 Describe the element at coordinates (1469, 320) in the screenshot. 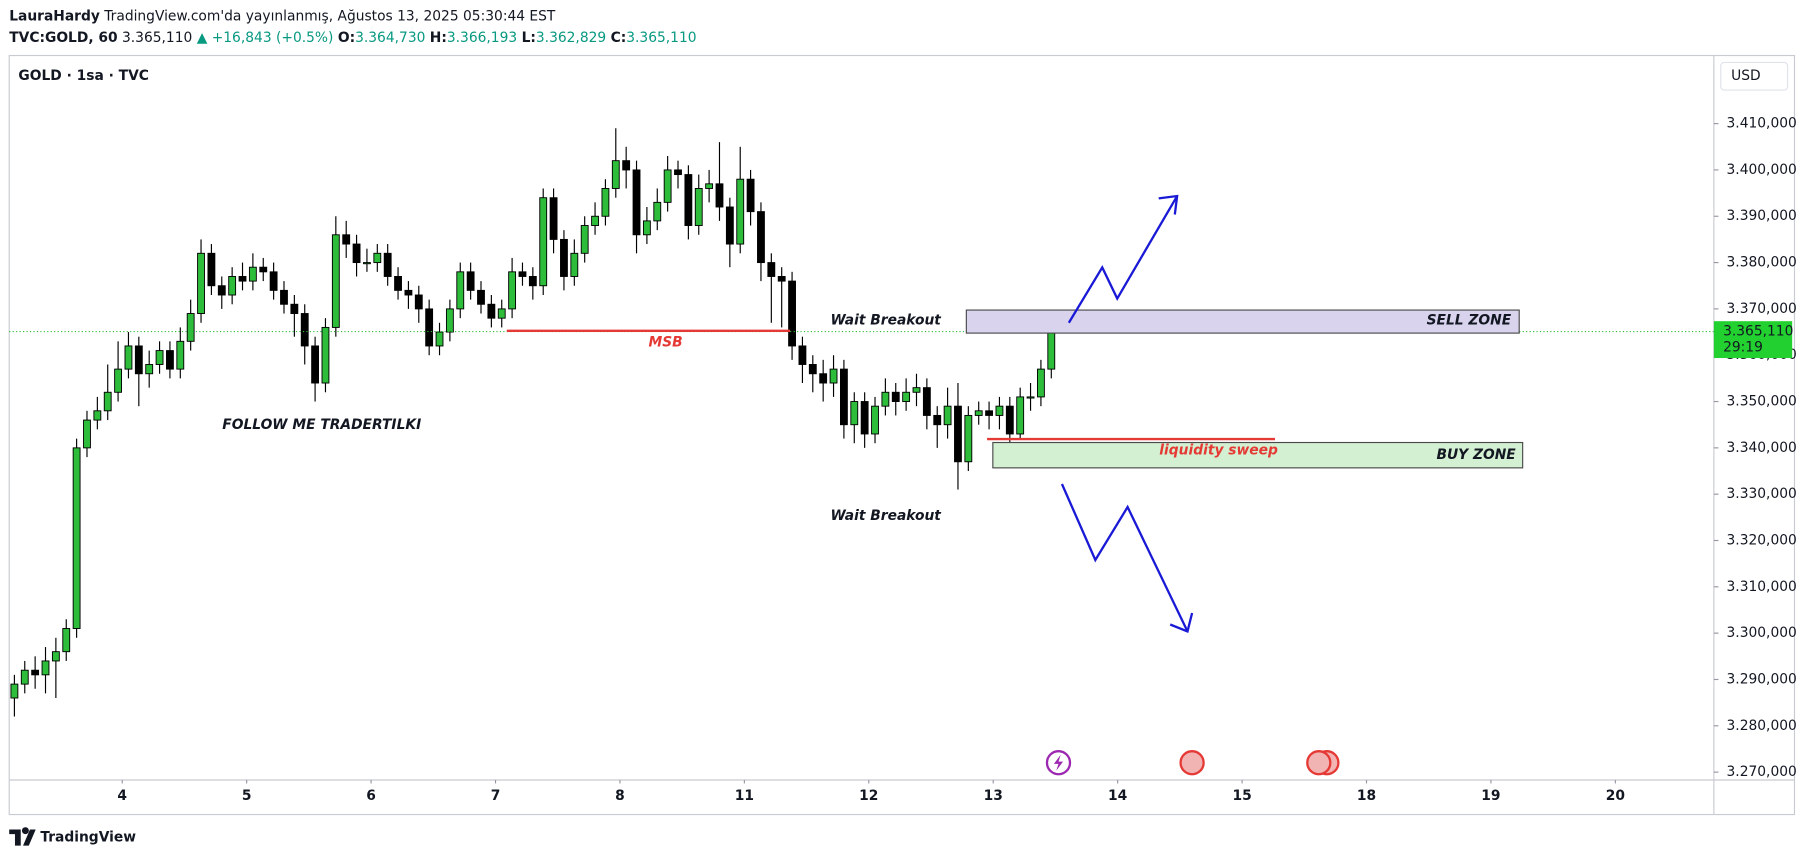

I see `sell-zone-label: SELL ZONE` at that location.